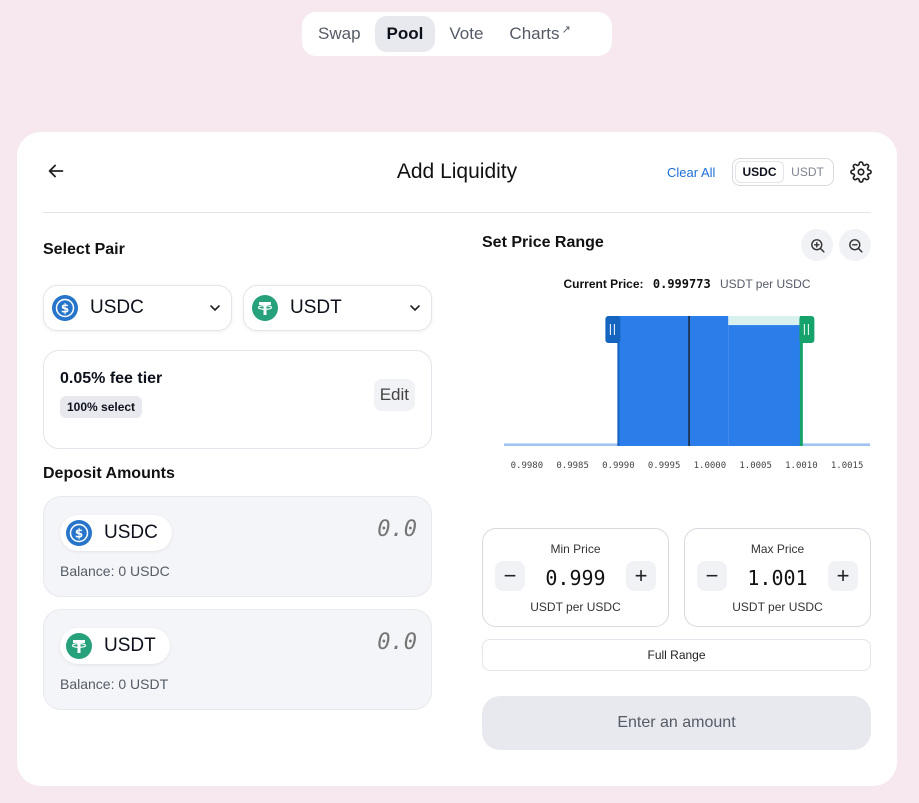 The width and height of the screenshot is (919, 803). What do you see at coordinates (117, 307) in the screenshot?
I see `token-a-label: USDC` at bounding box center [117, 307].